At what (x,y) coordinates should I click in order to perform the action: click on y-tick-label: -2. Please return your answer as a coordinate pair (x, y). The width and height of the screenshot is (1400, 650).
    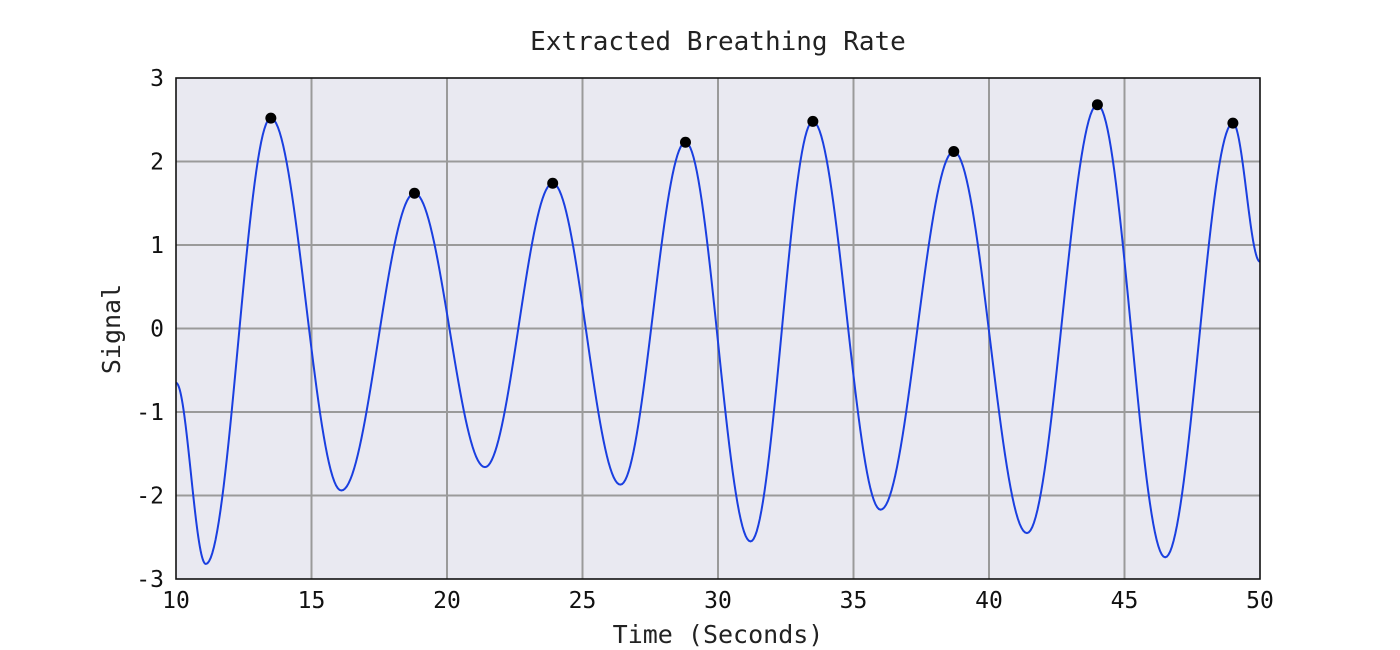
    Looking at the image, I should click on (150, 497).